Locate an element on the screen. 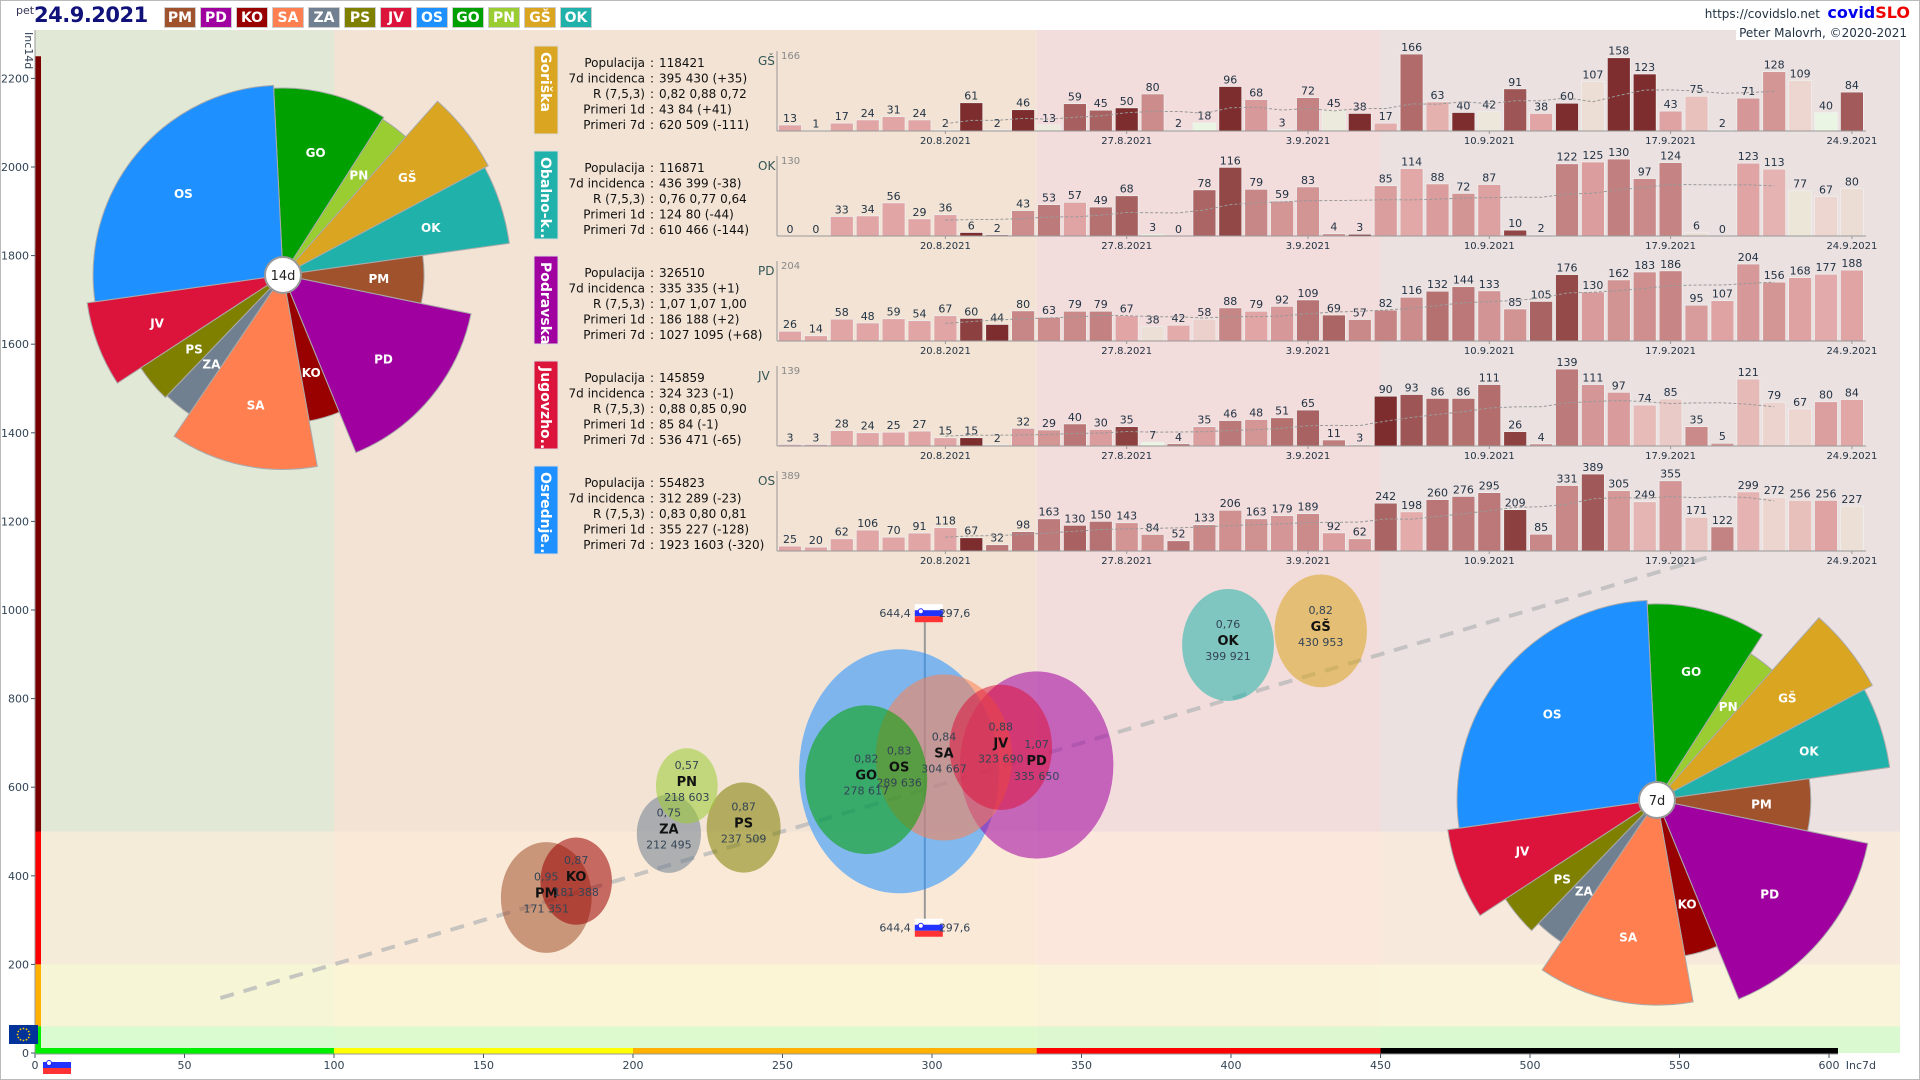 Image resolution: width=1920 pixels, height=1080 pixels. date-label: 20.8.2021 is located at coordinates (945, 141).